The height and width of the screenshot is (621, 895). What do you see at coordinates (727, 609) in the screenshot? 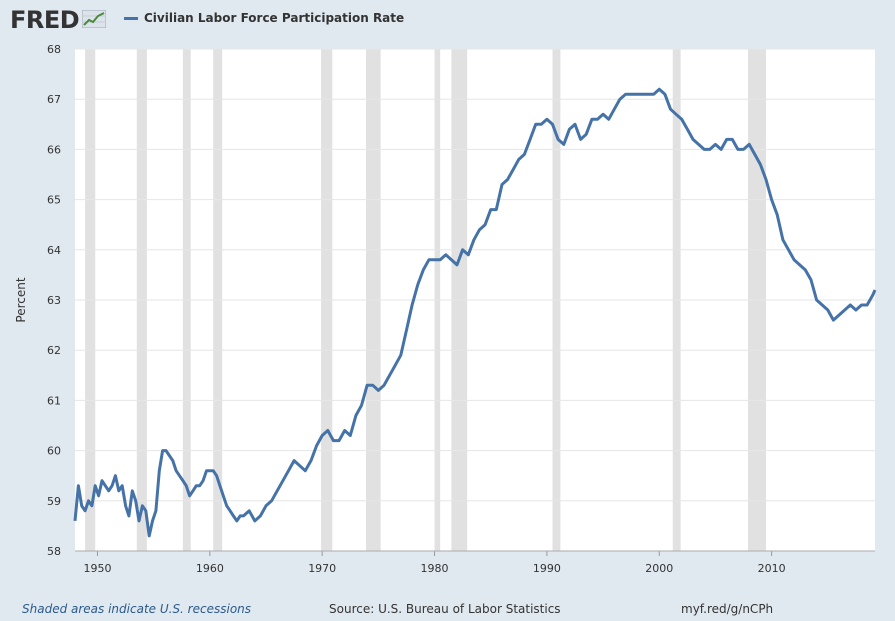
I see `short-url: myf.red/g/nCPh` at bounding box center [727, 609].